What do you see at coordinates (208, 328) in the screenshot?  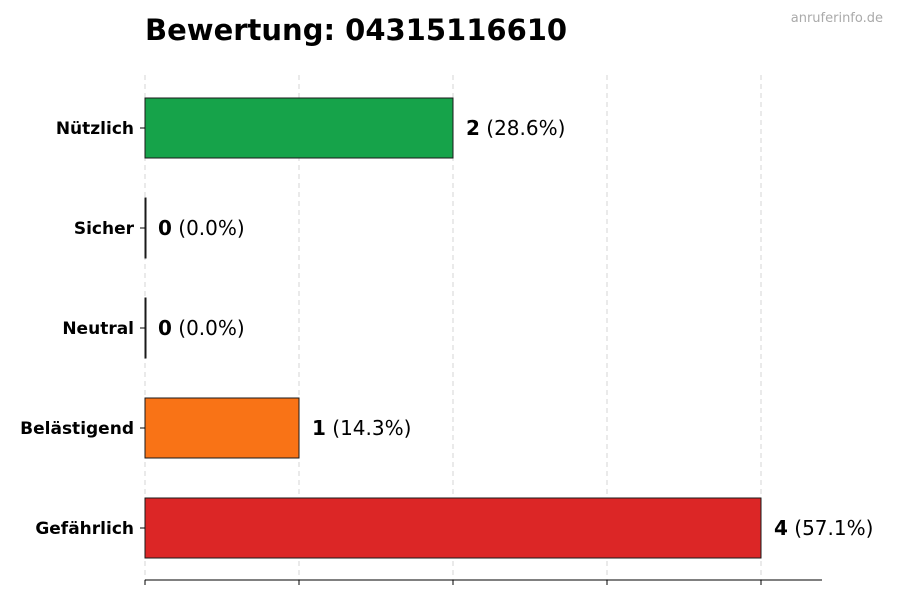 I see `value-percent-3: (0.0%)` at bounding box center [208, 328].